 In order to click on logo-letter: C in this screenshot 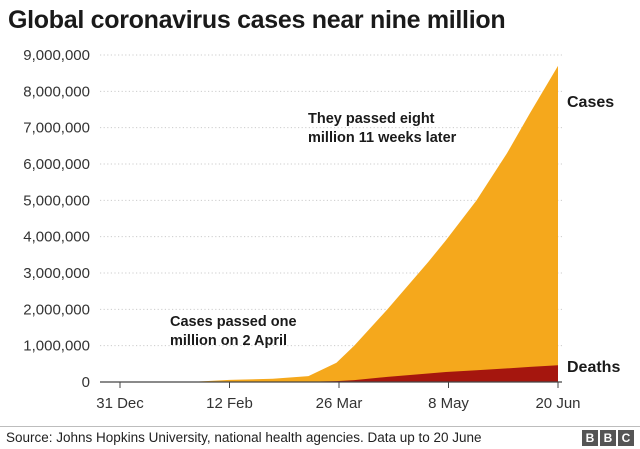, I will do `click(626, 438)`.